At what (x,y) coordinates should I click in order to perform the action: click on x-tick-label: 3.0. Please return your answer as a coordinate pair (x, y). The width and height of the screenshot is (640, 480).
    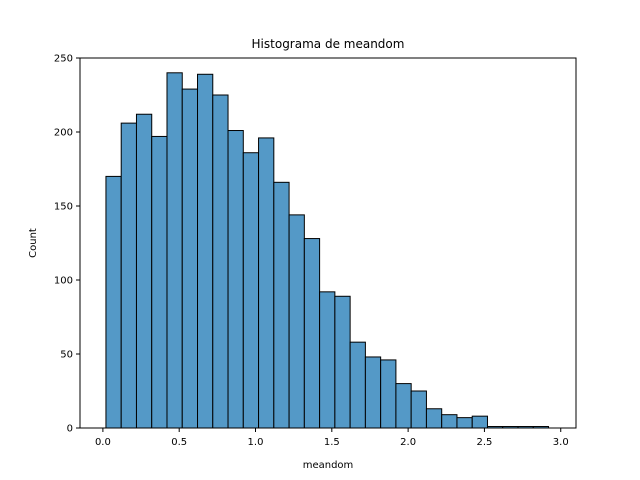
    Looking at the image, I should click on (561, 442).